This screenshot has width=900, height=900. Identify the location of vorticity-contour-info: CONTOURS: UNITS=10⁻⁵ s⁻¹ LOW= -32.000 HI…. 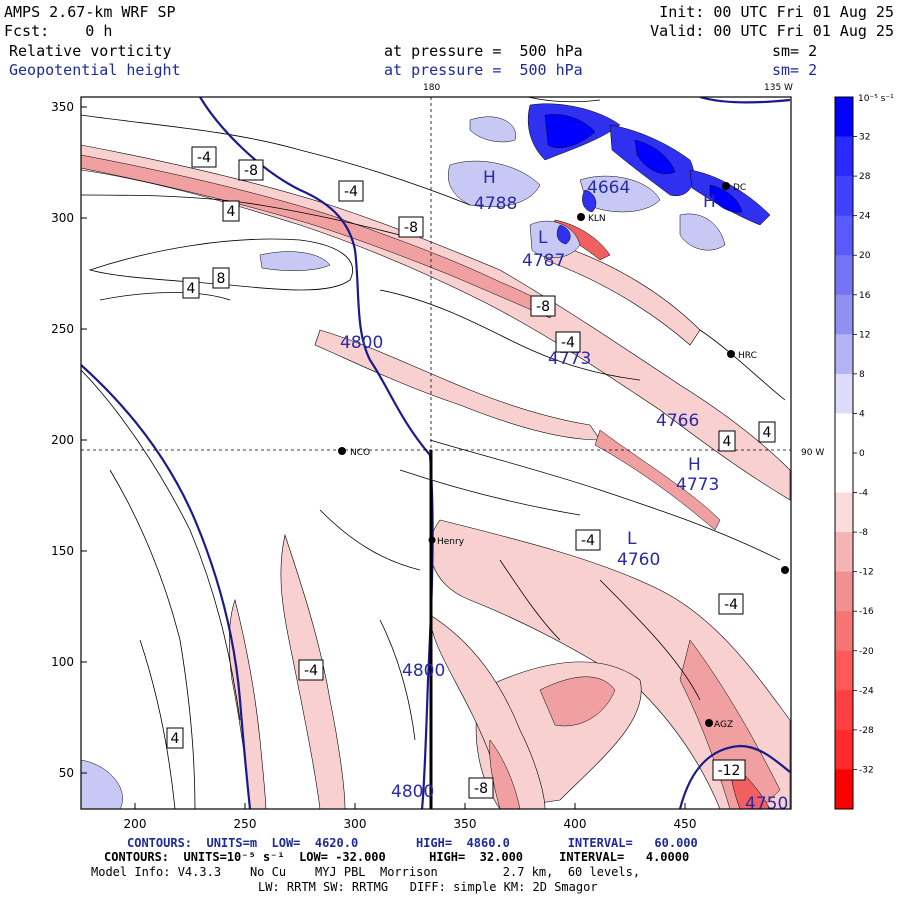
(397, 857).